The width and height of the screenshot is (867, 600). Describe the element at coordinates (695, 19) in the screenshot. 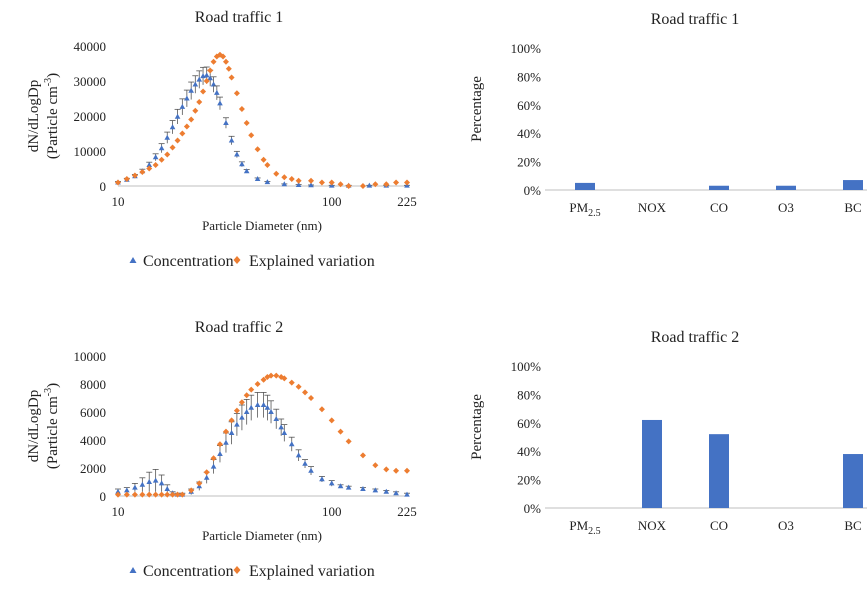

I see `chart-title: Road traffic 1` at that location.